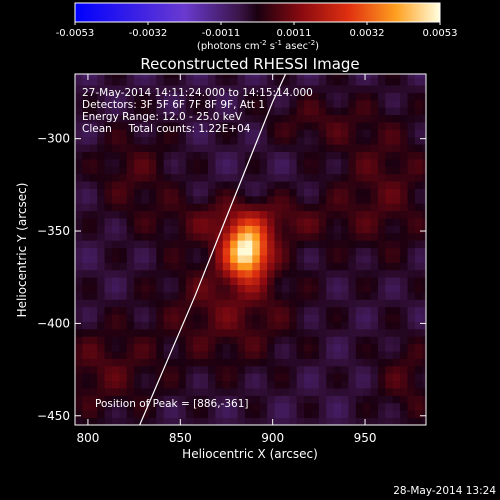 This screenshot has height=500, width=500. I want to click on y-tick-label: −400, so click(53, 323).